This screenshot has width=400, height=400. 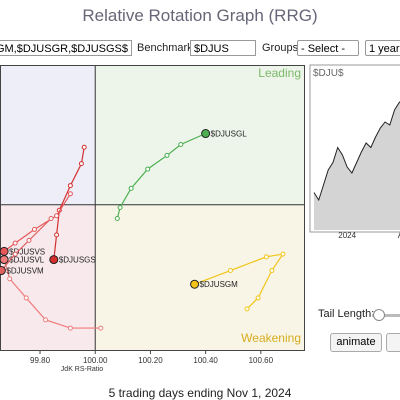 I want to click on period-select: 1 year, so click(x=382, y=48).